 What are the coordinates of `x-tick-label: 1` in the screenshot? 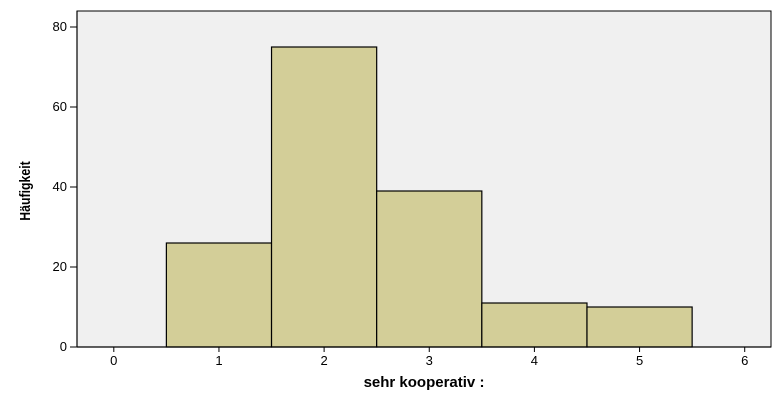 It's located at (218, 360).